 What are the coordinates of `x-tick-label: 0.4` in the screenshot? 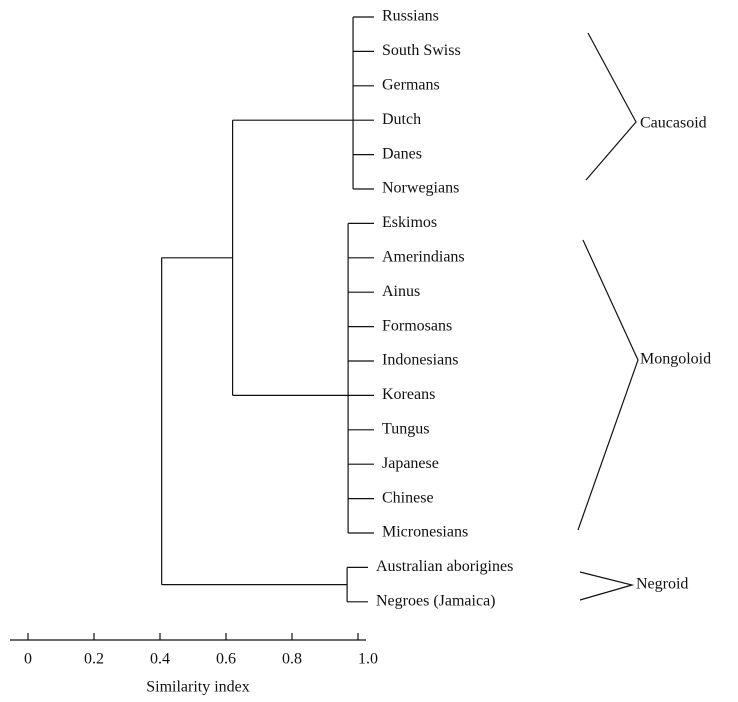 It's located at (160, 659).